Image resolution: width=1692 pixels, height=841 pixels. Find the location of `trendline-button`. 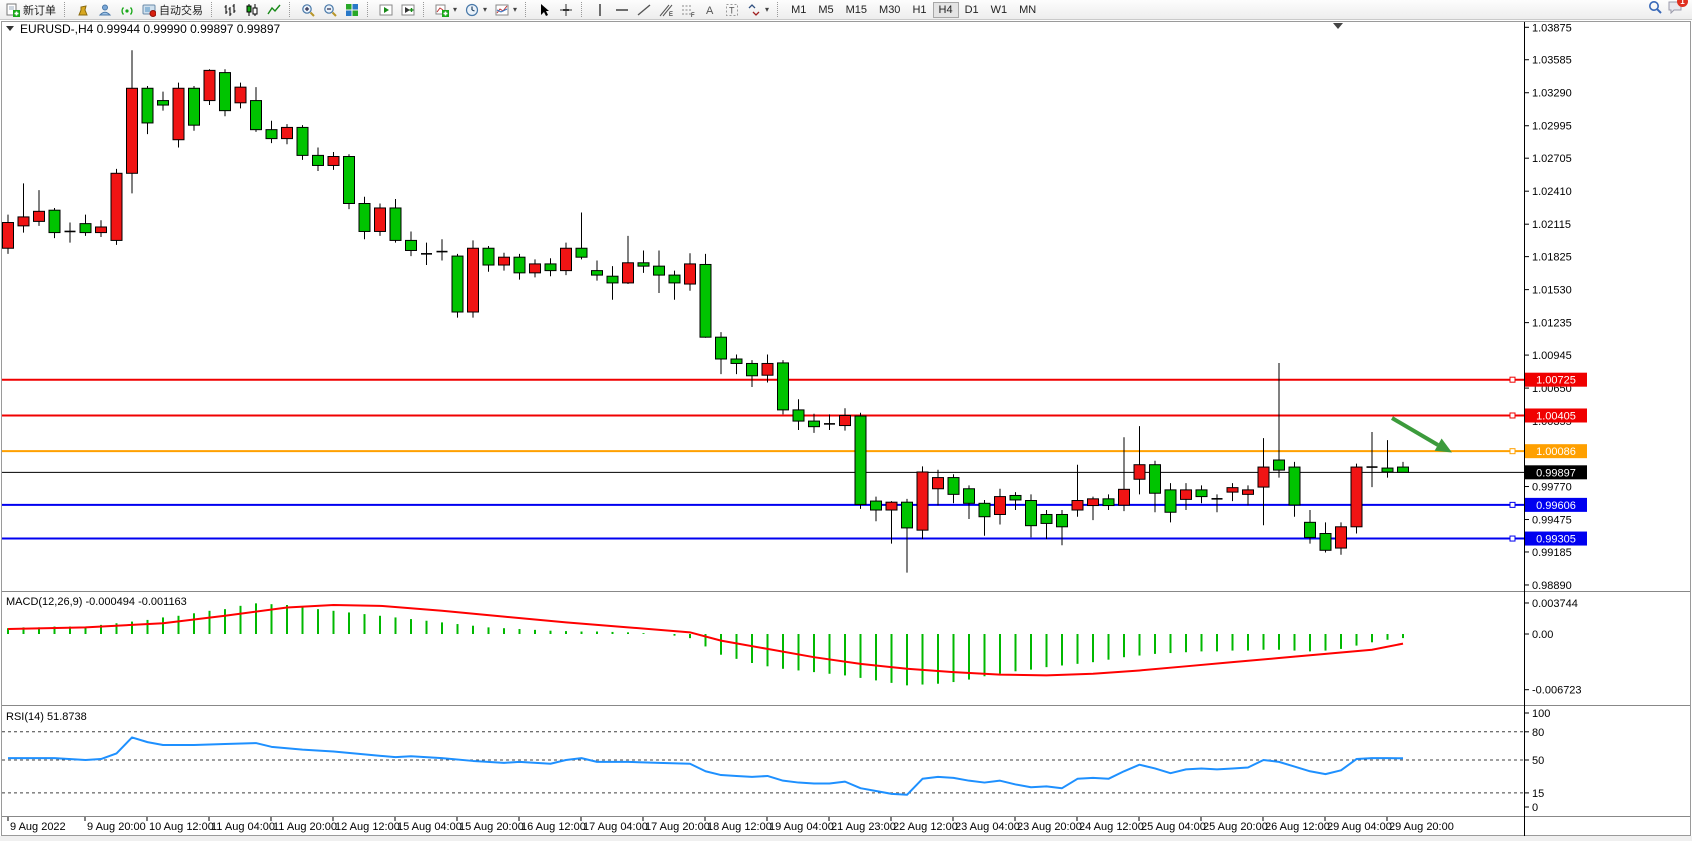

trendline-button is located at coordinates (644, 9).